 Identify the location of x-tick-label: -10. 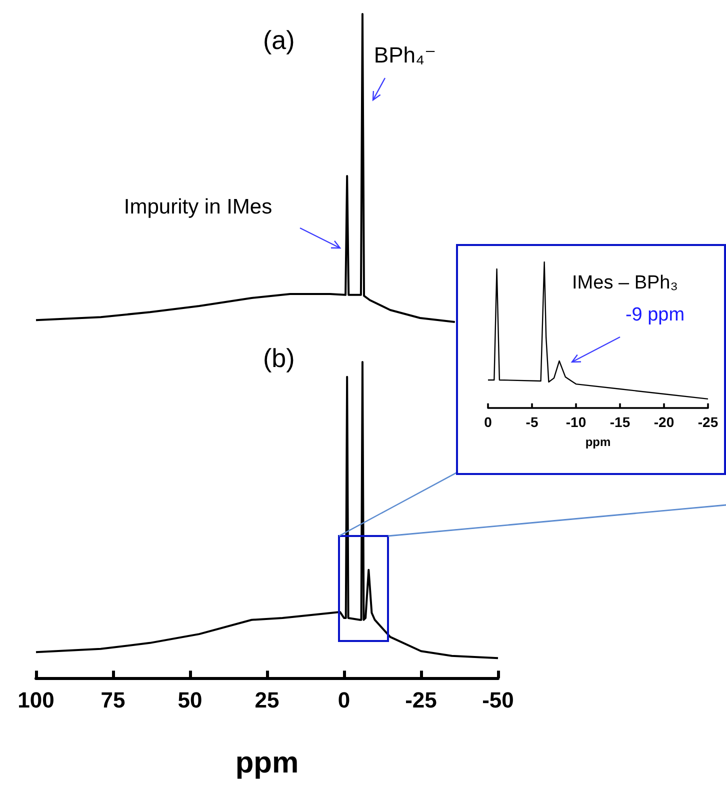
(576, 422).